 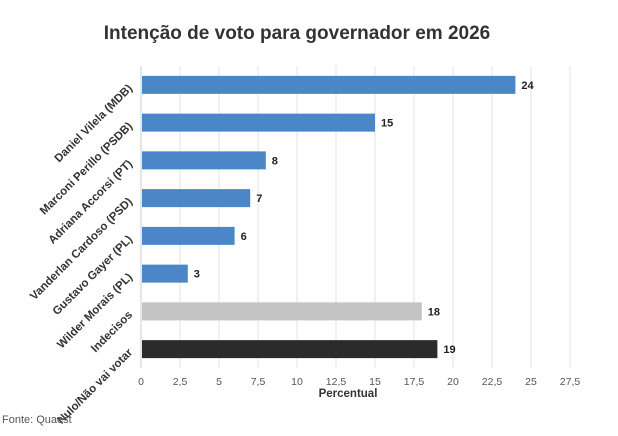 What do you see at coordinates (348, 394) in the screenshot?
I see `x-axis-title: Percentual` at bounding box center [348, 394].